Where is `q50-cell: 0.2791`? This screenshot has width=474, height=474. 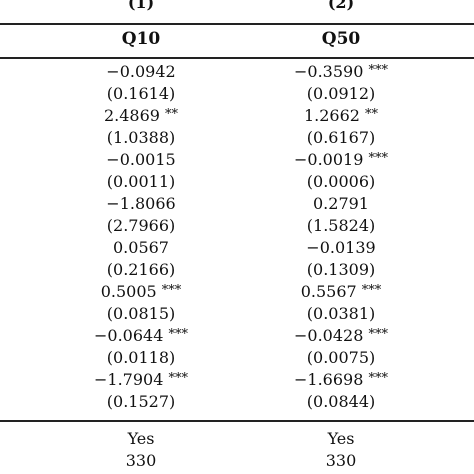
q50-cell: 0.2791 is located at coordinates (337, 204).